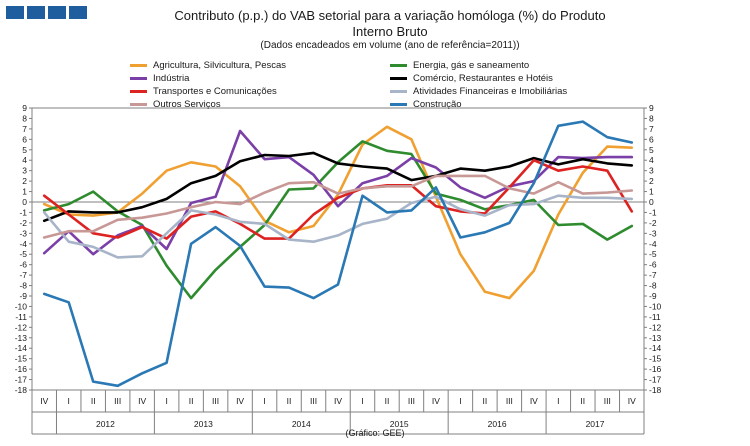 This screenshot has width=750, height=446. Describe the element at coordinates (24, 160) in the screenshot. I see `y-tick-label-left: 4` at that location.